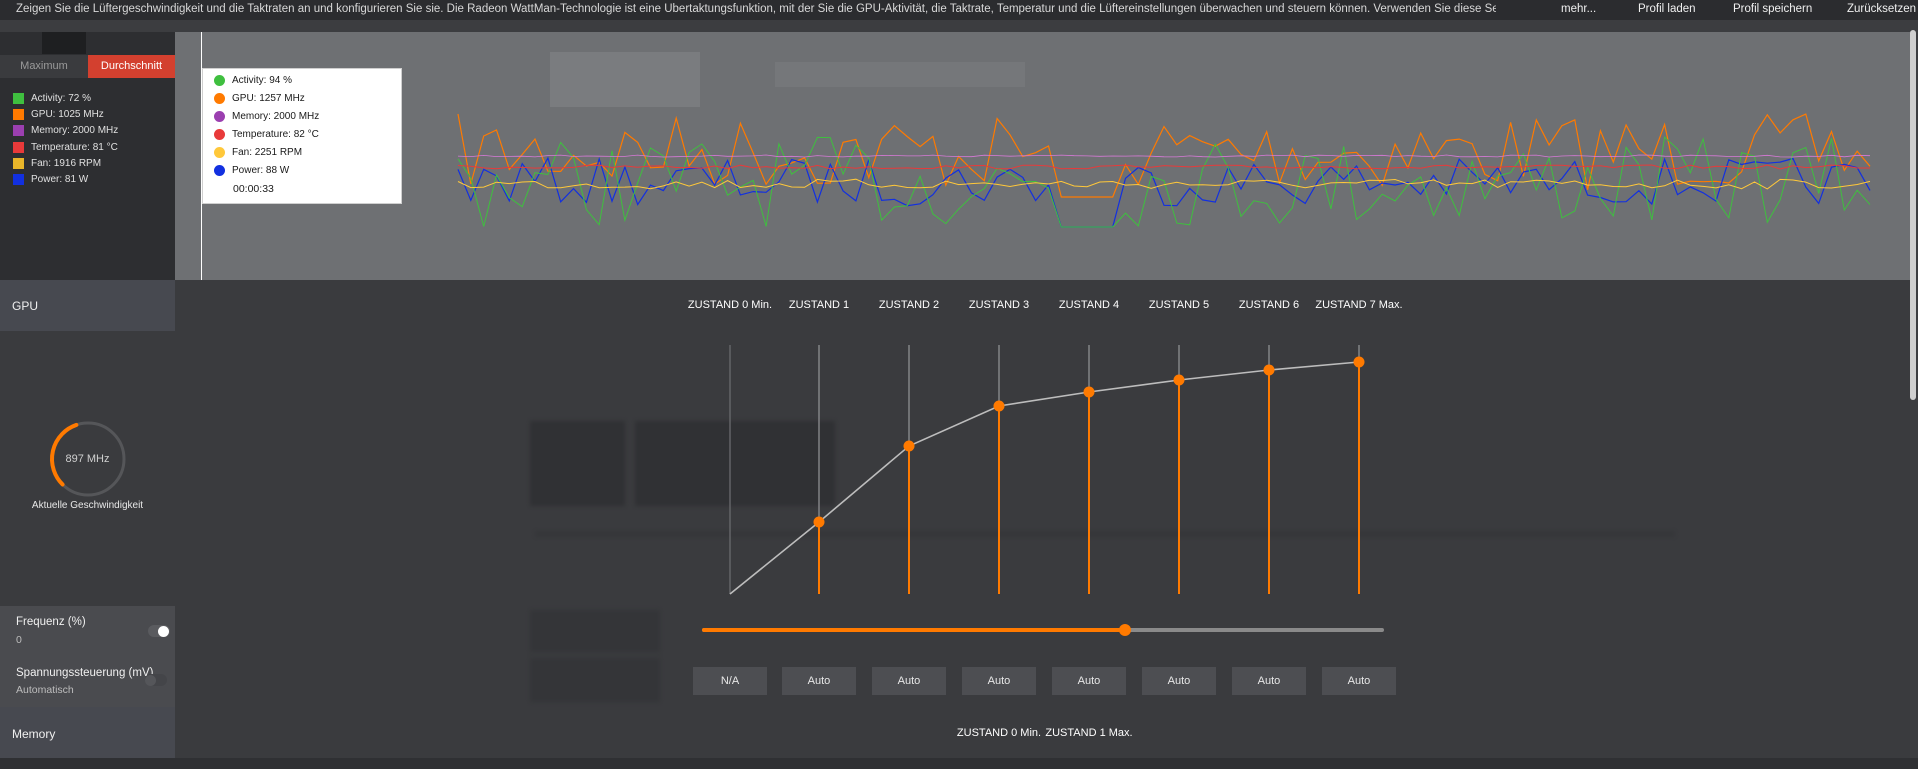 The height and width of the screenshot is (769, 1918). What do you see at coordinates (74, 147) in the screenshot?
I see `legend-label: Temperature: 81 °C` at bounding box center [74, 147].